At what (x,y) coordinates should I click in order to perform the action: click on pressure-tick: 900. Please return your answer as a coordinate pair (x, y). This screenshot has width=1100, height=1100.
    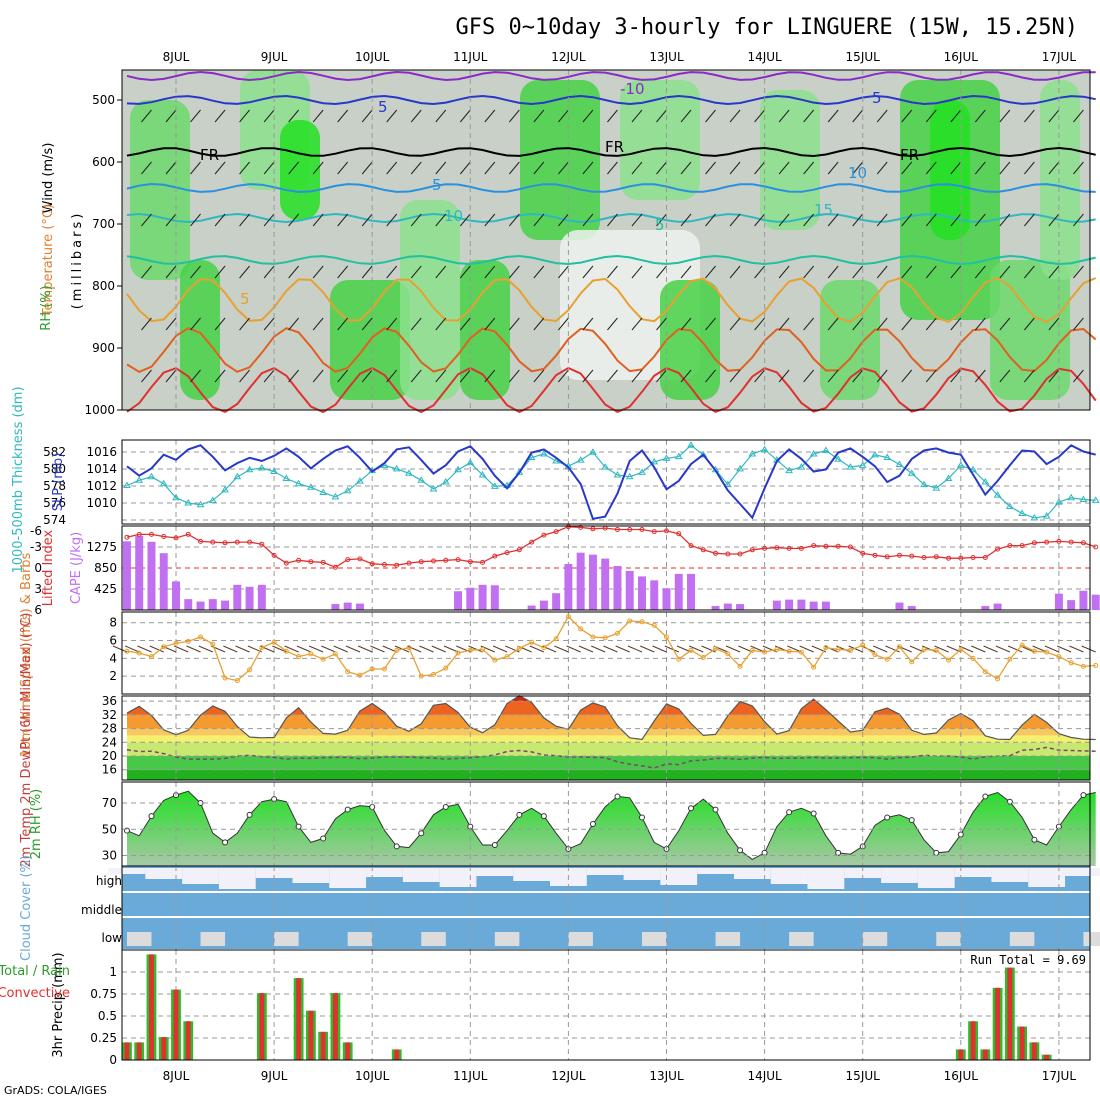
    Looking at the image, I should click on (103, 348).